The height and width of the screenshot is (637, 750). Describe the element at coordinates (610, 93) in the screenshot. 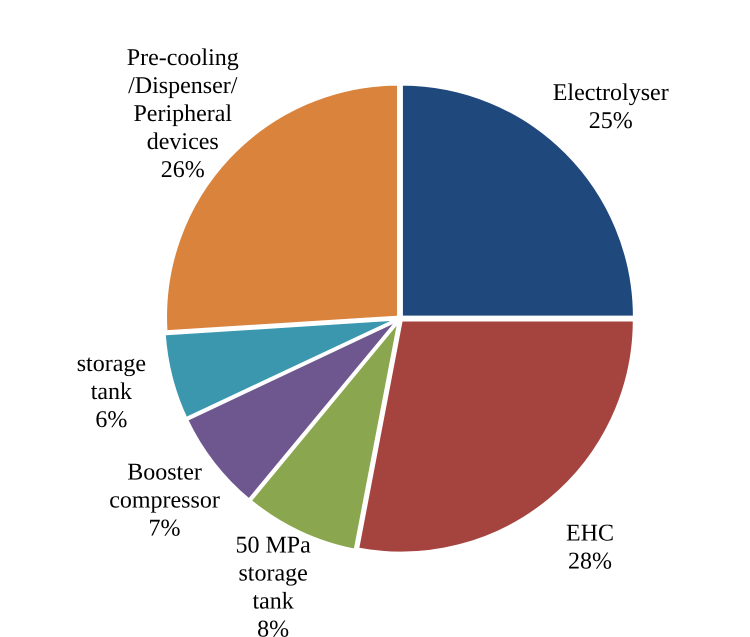

I see `slice-label: Electrolyser` at that location.